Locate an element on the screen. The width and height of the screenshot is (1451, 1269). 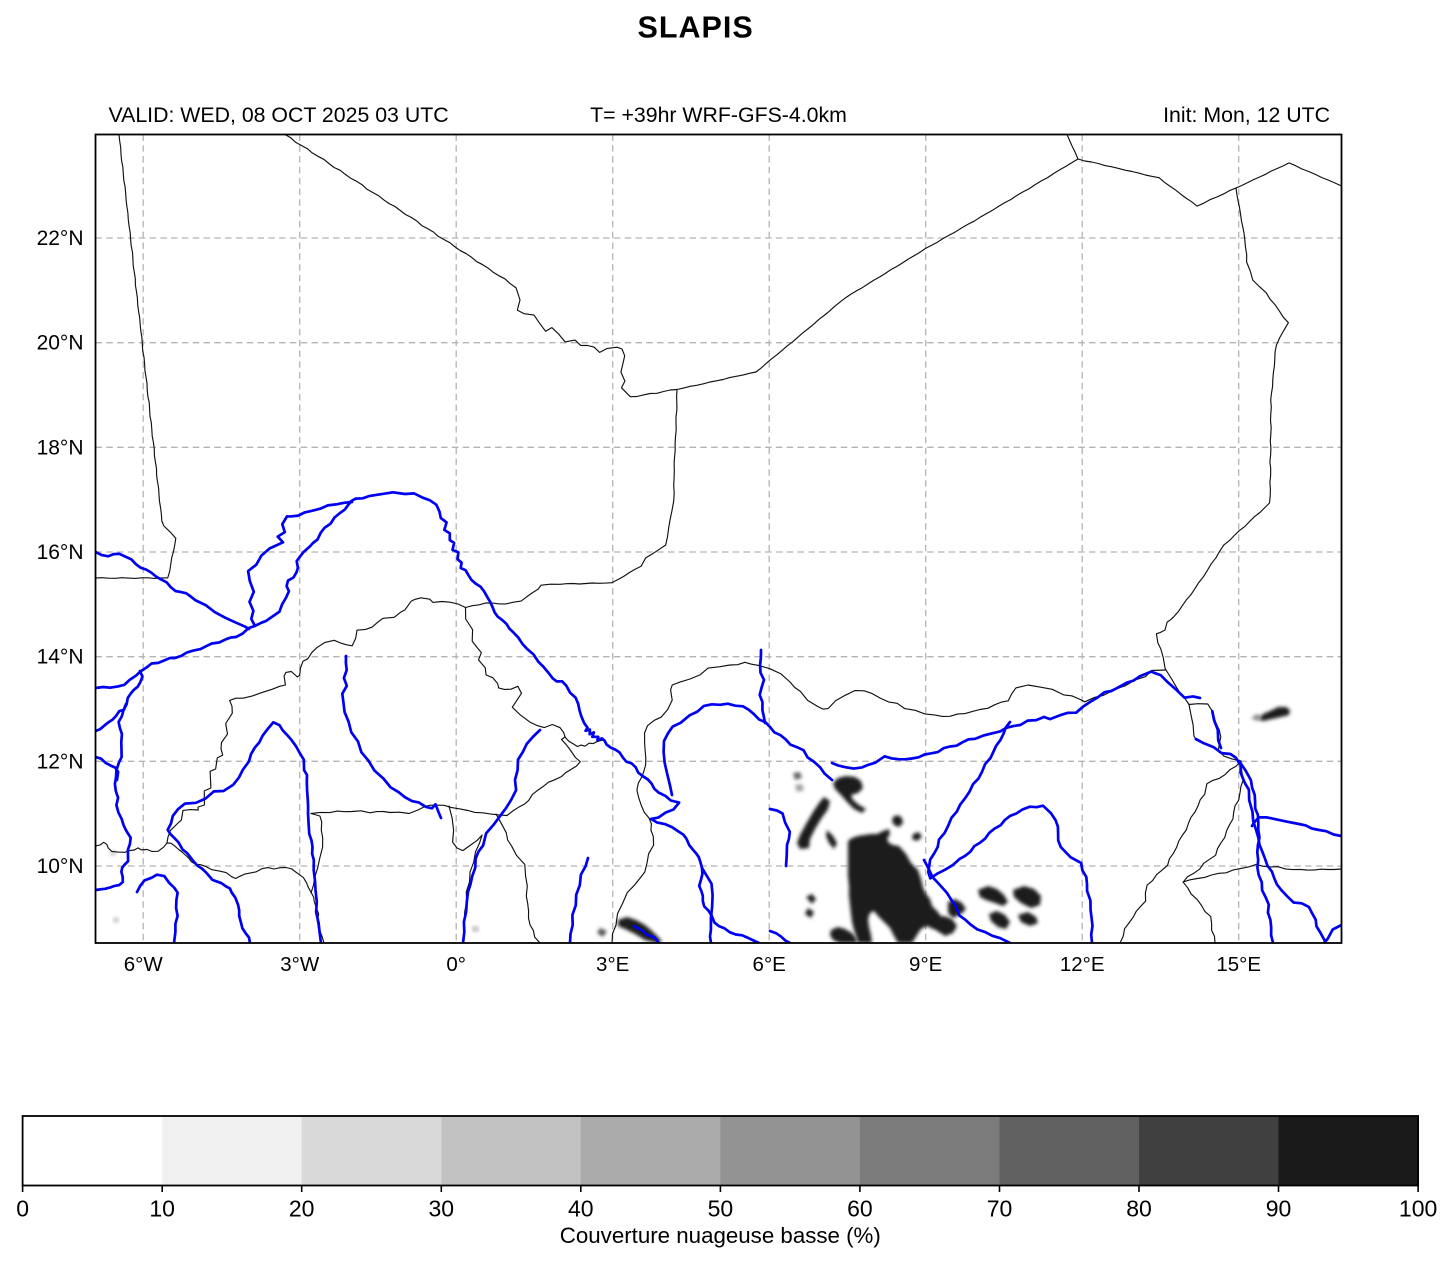
svg-text: Couverture nuageuse basse (%) is located at coordinates (720, 1235).